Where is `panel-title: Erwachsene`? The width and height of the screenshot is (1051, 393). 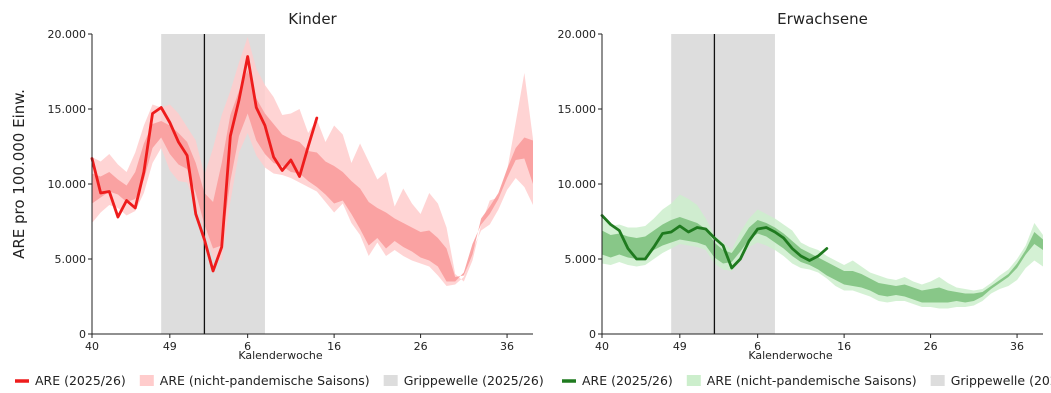 panel-title: Erwachsene is located at coordinates (822, 19).